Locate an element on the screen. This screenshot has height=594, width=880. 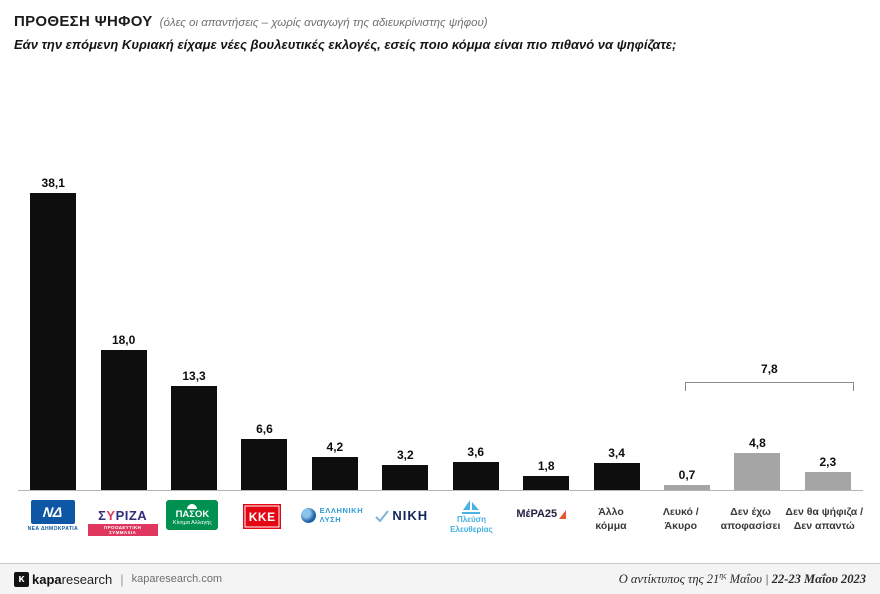
pasok-name: ΠΑΣΟΚ is located at coordinates (192, 514).